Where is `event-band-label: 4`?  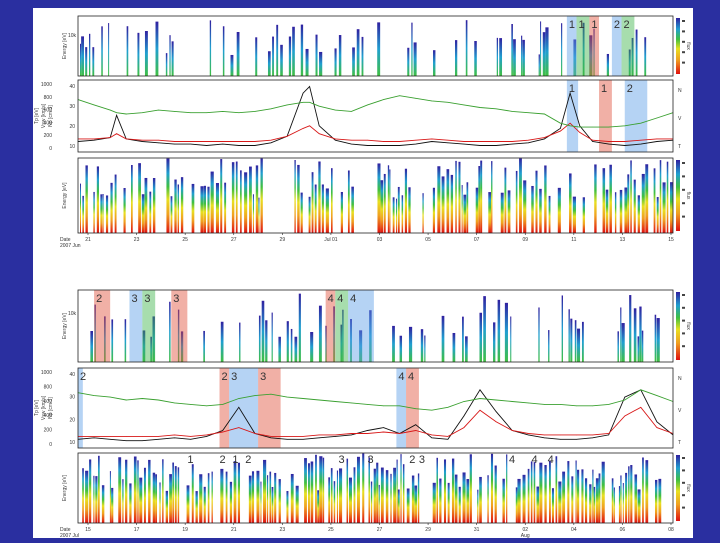 event-band-label: 4 is located at coordinates (534, 460).